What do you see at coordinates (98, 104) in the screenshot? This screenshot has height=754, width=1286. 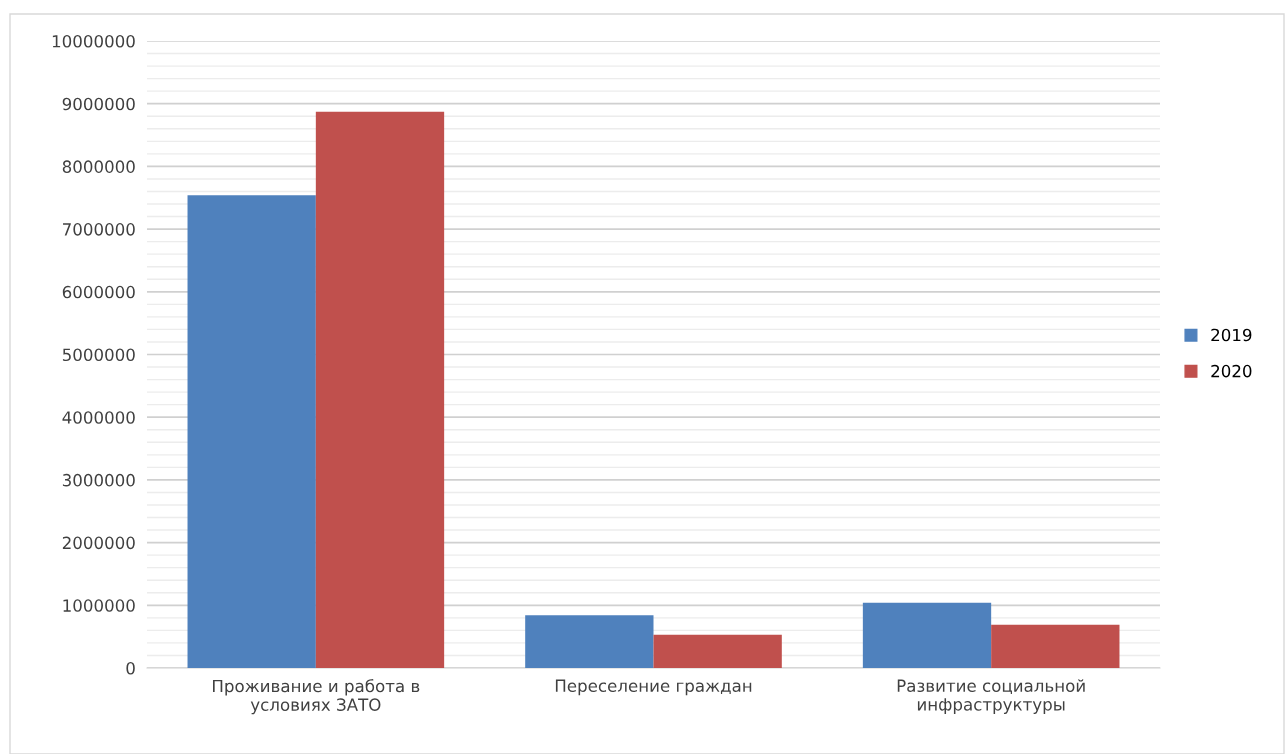 I see `y-tick-label: 9000000` at bounding box center [98, 104].